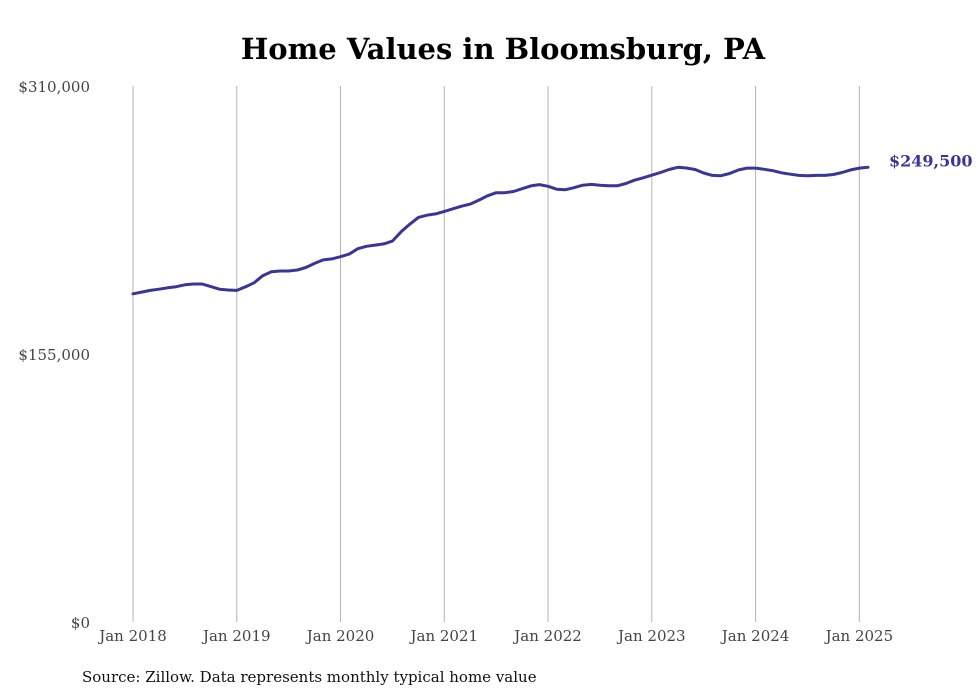 The width and height of the screenshot is (980, 699). I want to click on y-tick-label: $155,000, so click(54, 355).